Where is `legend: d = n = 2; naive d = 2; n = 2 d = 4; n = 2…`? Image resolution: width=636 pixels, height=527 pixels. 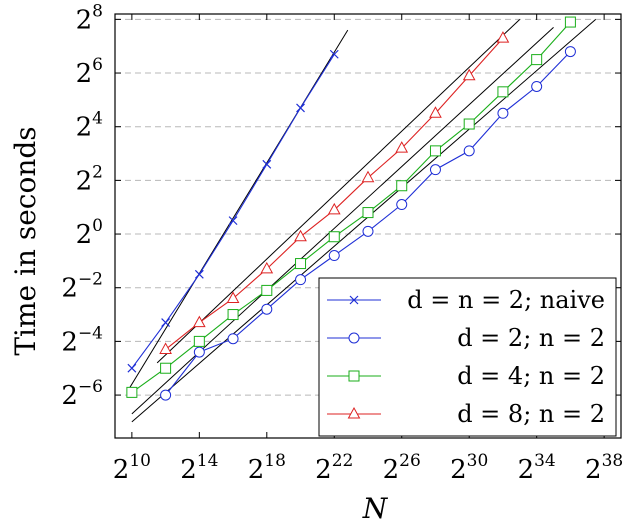
legend: d = n = 2; naive d = 2; n = 2 d = 4; n = 2… is located at coordinates (467, 357).